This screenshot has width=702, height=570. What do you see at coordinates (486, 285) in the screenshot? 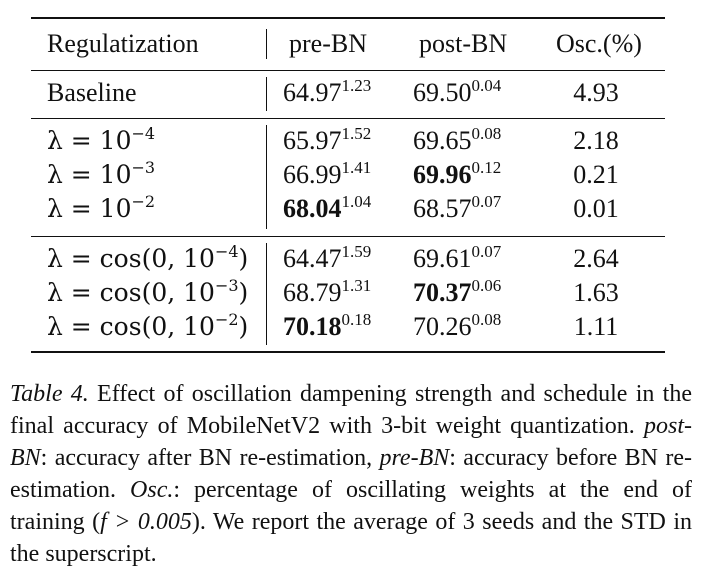
I see `std: 0.06` at bounding box center [486, 285].